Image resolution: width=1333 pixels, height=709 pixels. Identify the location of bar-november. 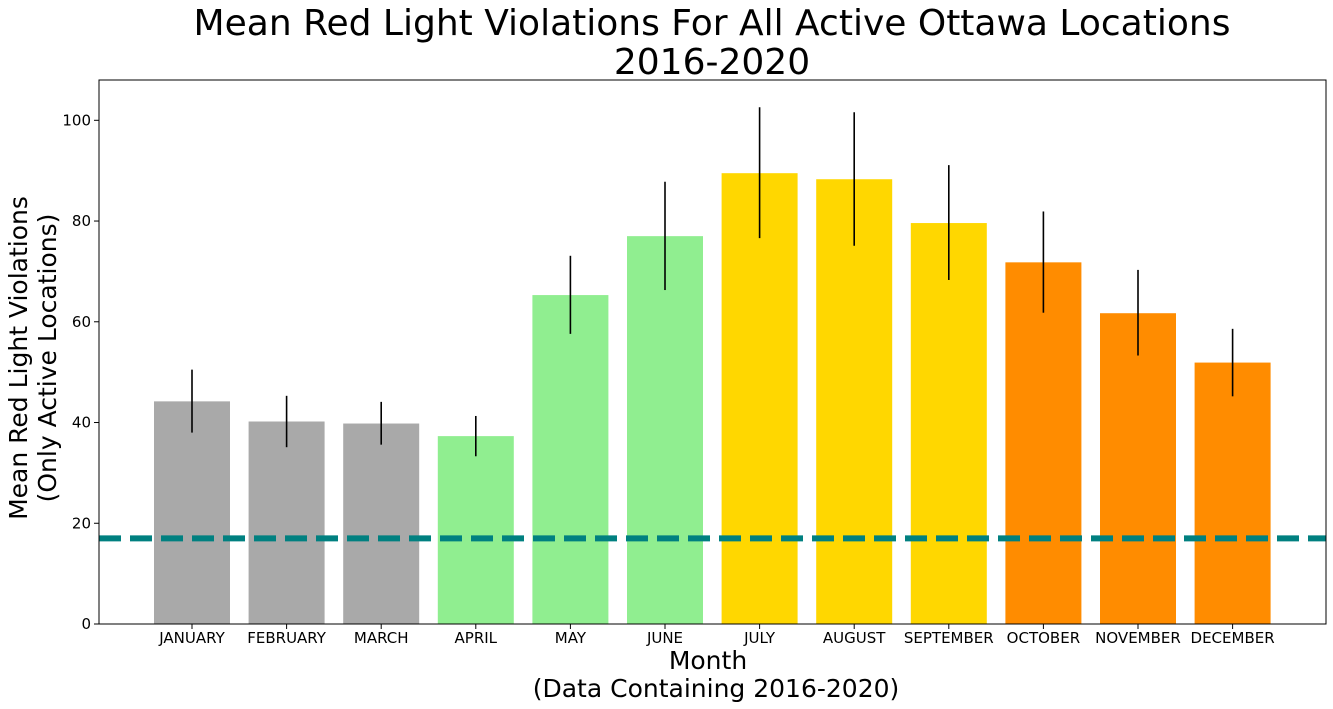
(1138, 468).